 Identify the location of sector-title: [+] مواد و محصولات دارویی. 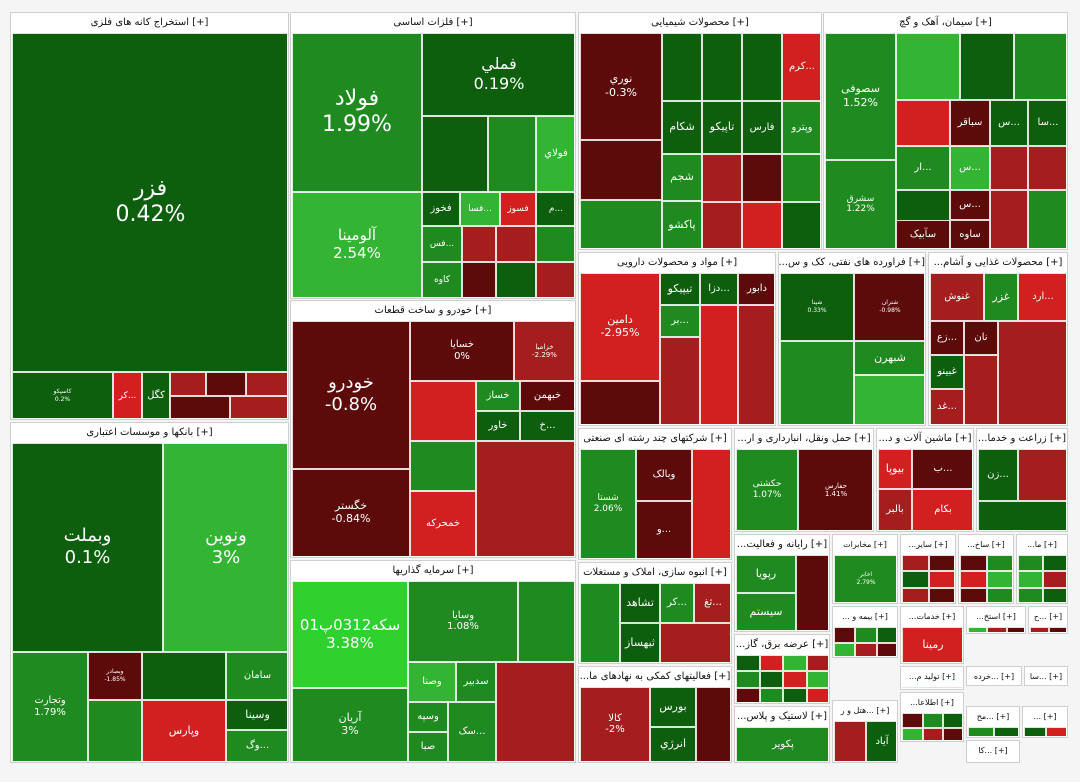
(677, 263).